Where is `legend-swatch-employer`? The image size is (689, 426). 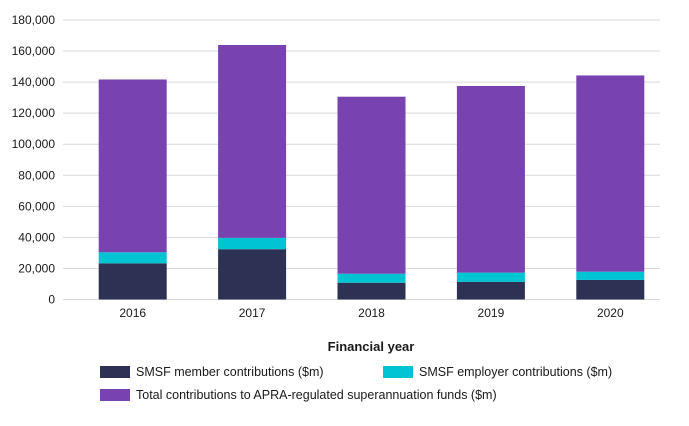
legend-swatch-employer is located at coordinates (398, 372).